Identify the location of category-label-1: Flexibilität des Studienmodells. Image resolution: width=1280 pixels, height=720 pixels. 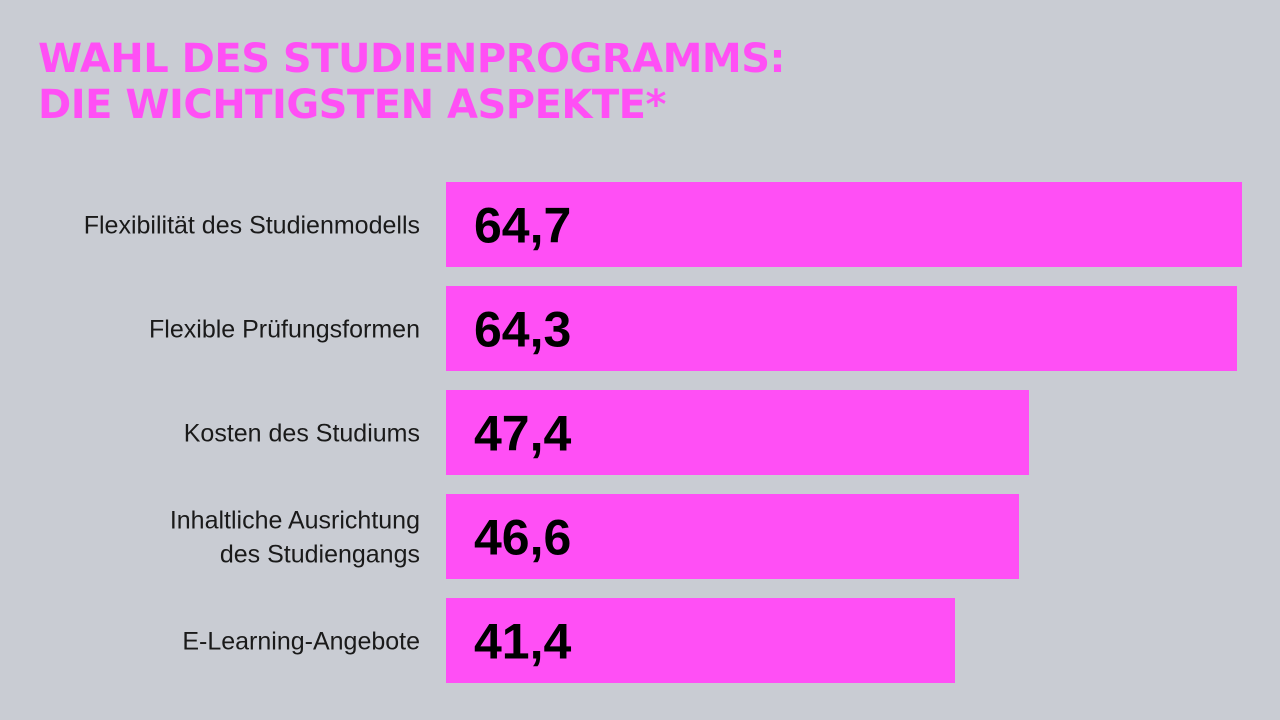
(252, 226).